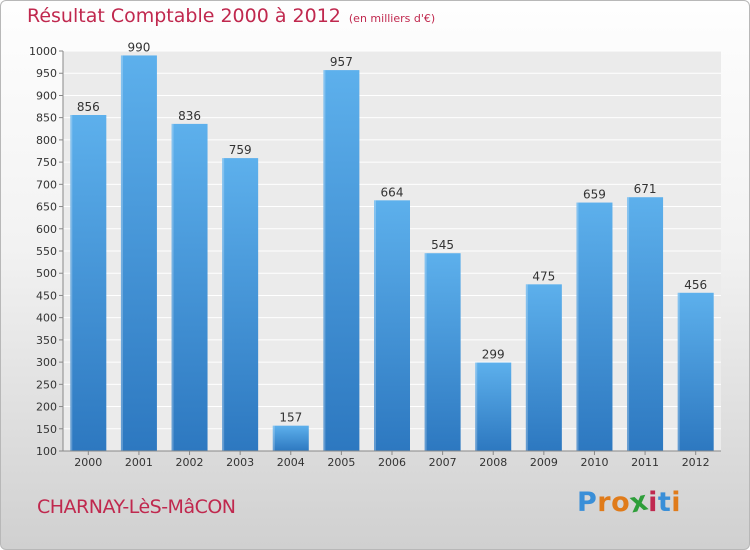  I want to click on data-label-2008: 299, so click(493, 355).